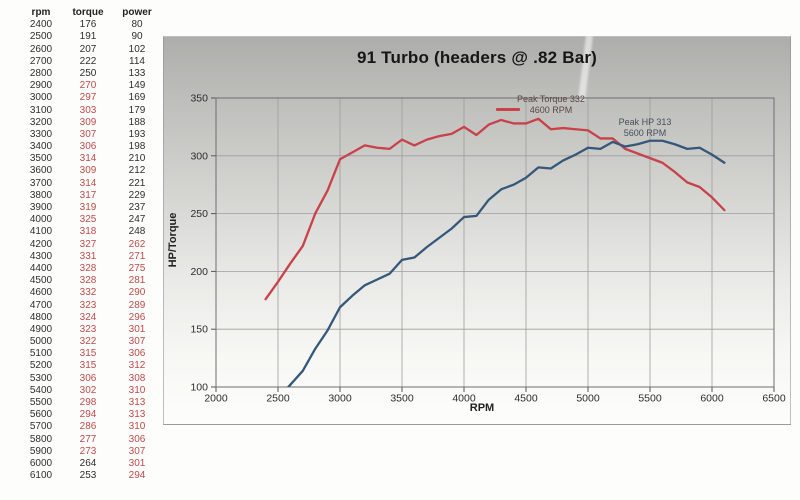 The image size is (800, 500). What do you see at coordinates (137, 402) in the screenshot?
I see `cell-power: 313` at bounding box center [137, 402].